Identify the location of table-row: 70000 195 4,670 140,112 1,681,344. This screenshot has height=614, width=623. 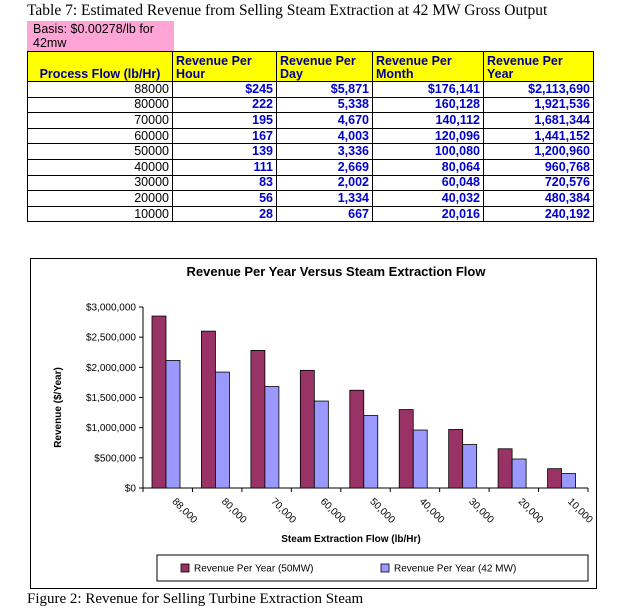
(310, 120).